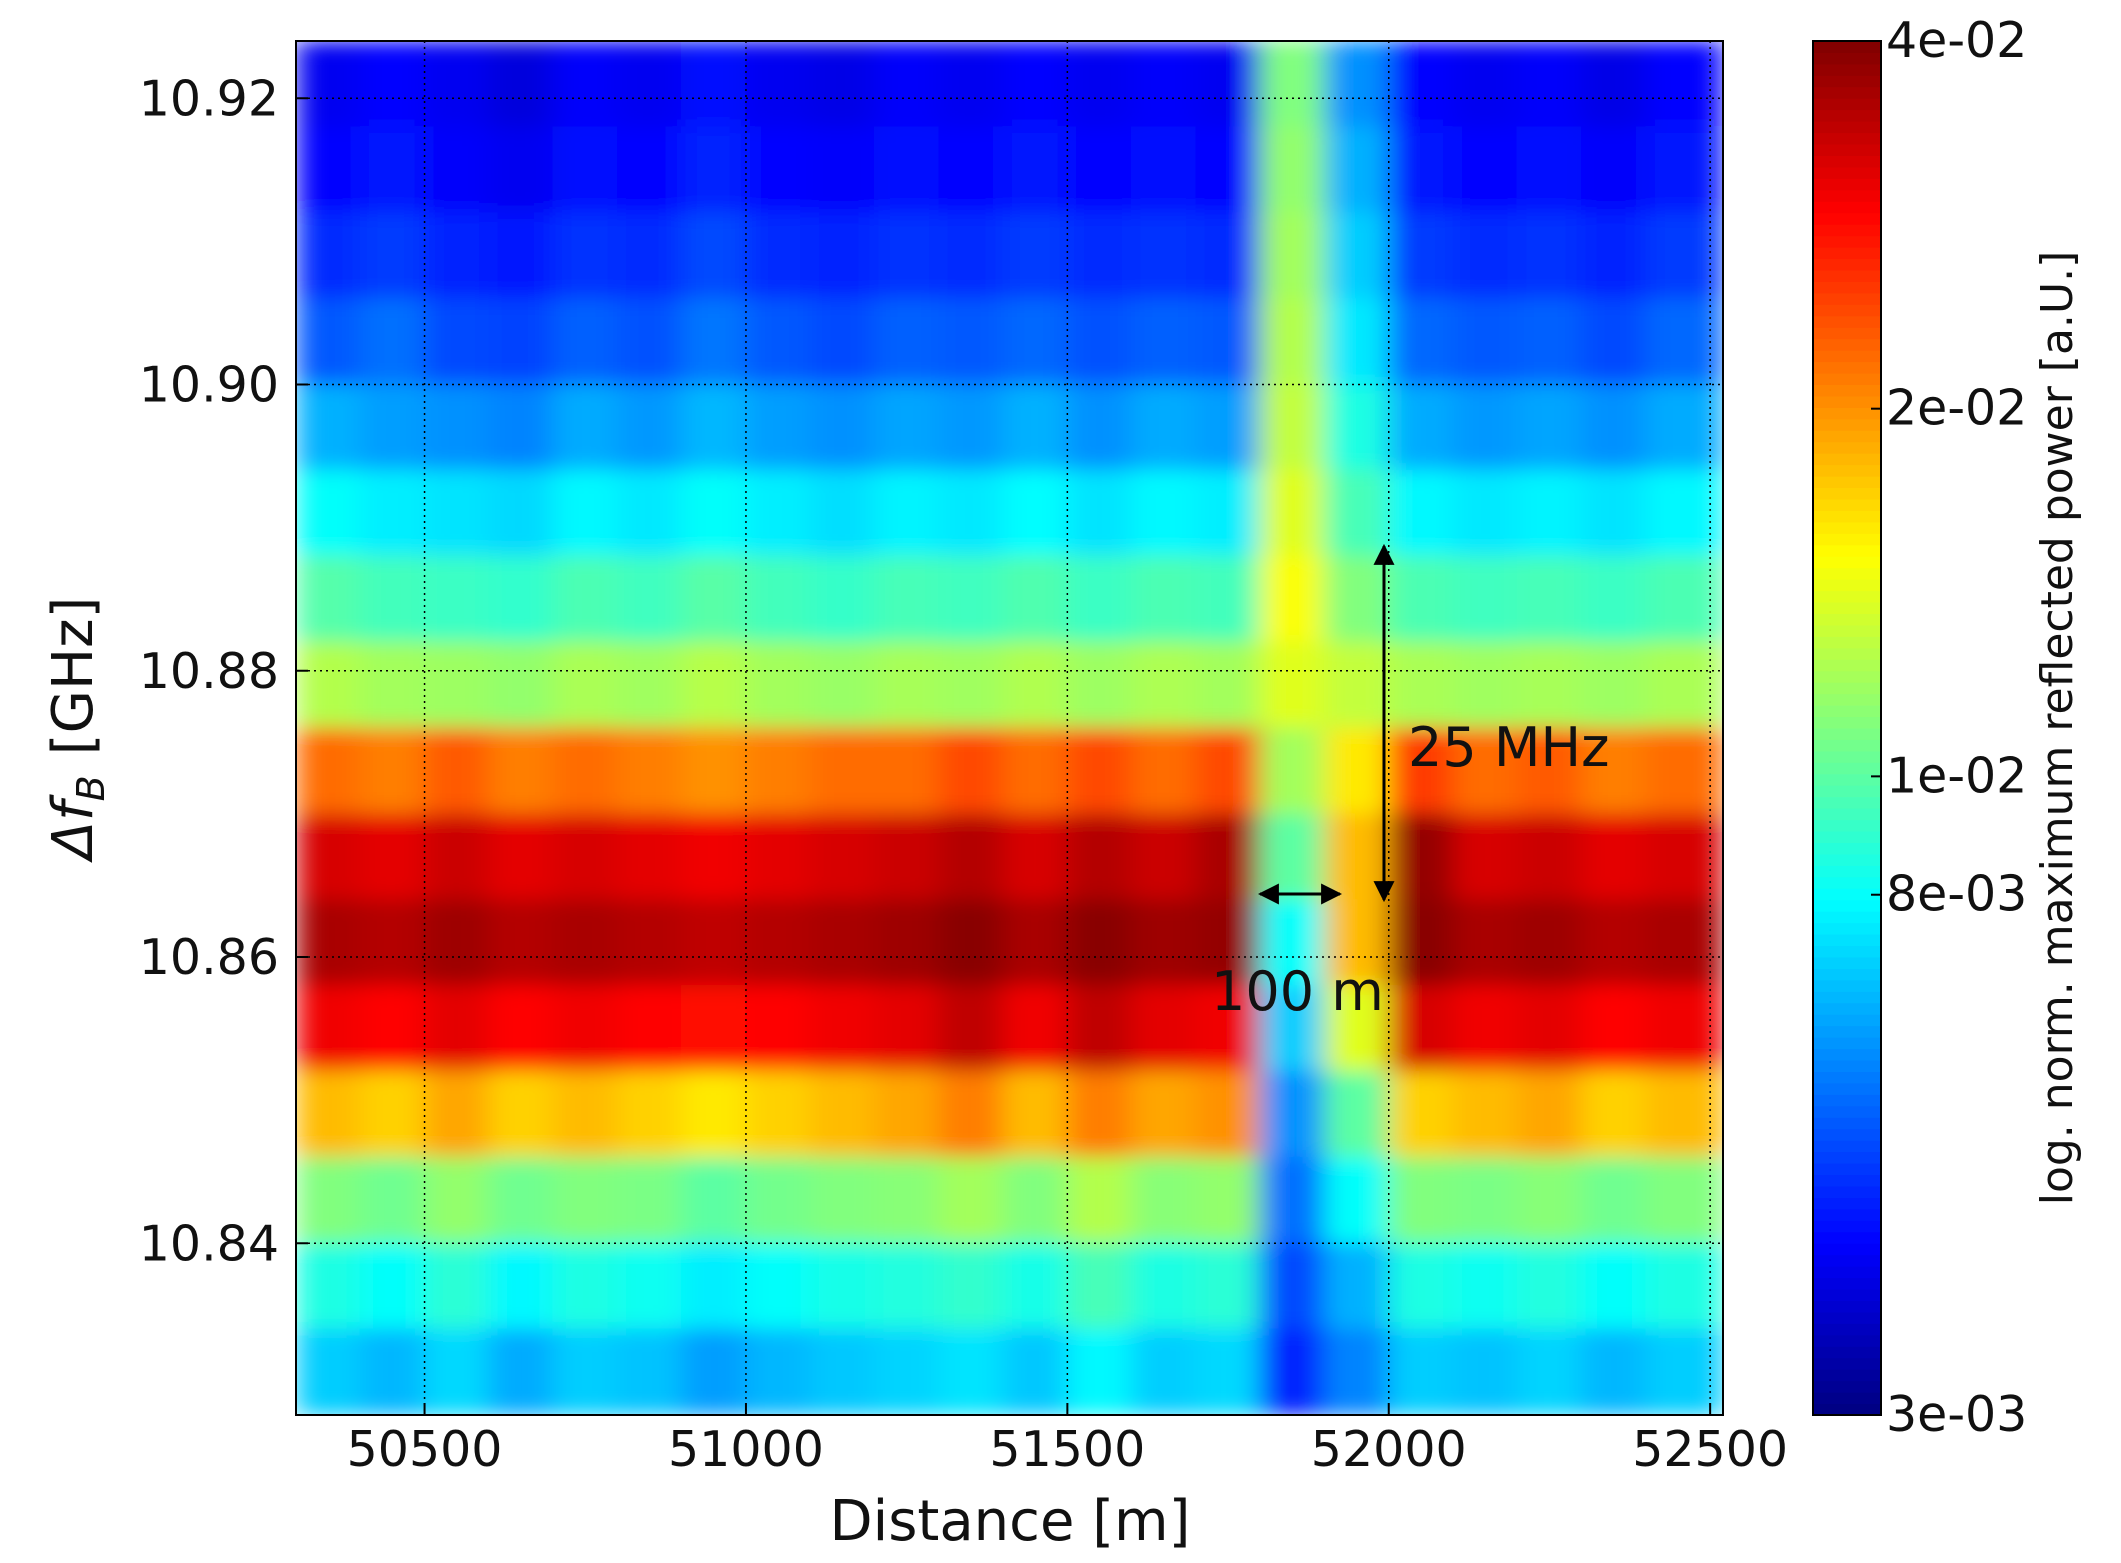 Image resolution: width=2121 pixels, height=1563 pixels. What do you see at coordinates (209, 671) in the screenshot?
I see `y-tick-label: 10.88` at bounding box center [209, 671].